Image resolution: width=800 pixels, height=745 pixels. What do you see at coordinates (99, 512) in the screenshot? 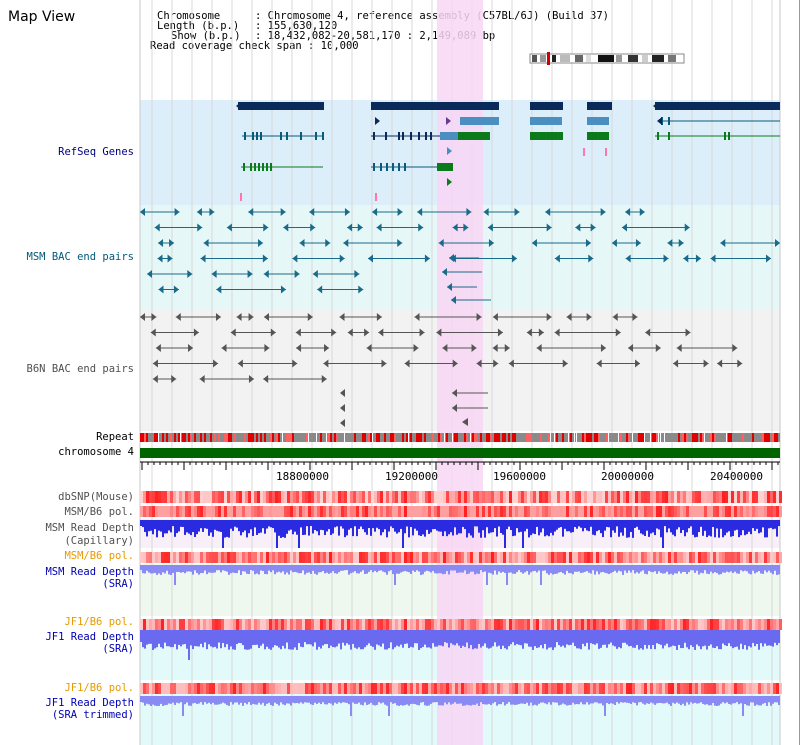
I see `track-label-msm-b6-pol: MSM/B6 pol.` at bounding box center [99, 512].